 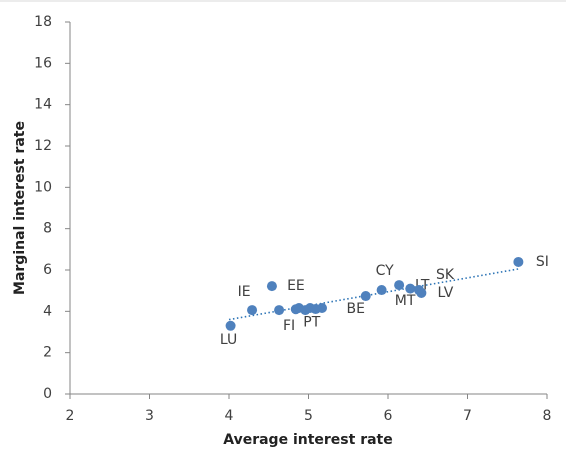 I want to click on trend-line, so click(x=373, y=294).